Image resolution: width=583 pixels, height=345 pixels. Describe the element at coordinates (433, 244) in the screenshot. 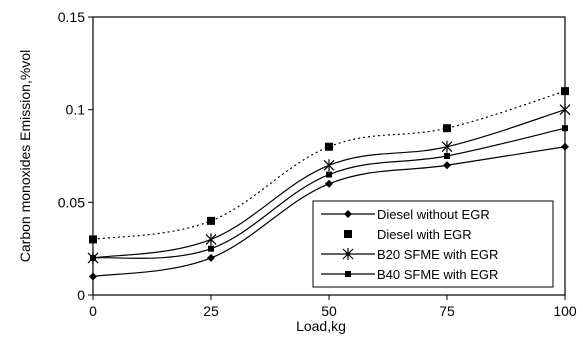

I see `legend-box` at that location.